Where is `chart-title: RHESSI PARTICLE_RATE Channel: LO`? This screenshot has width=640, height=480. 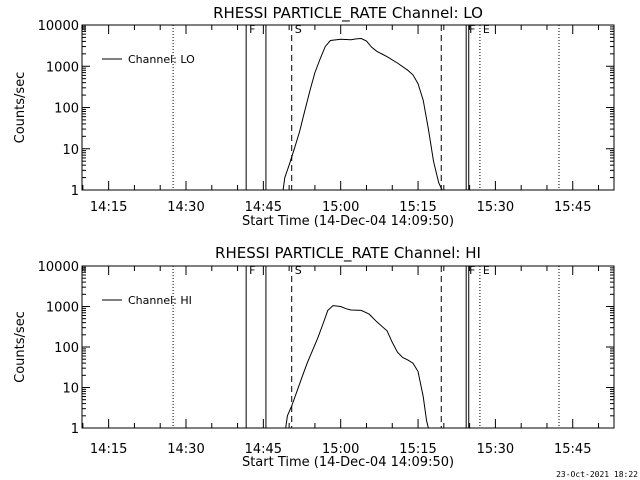 chart-title: RHESSI PARTICLE_RATE Channel: LO is located at coordinates (348, 13).